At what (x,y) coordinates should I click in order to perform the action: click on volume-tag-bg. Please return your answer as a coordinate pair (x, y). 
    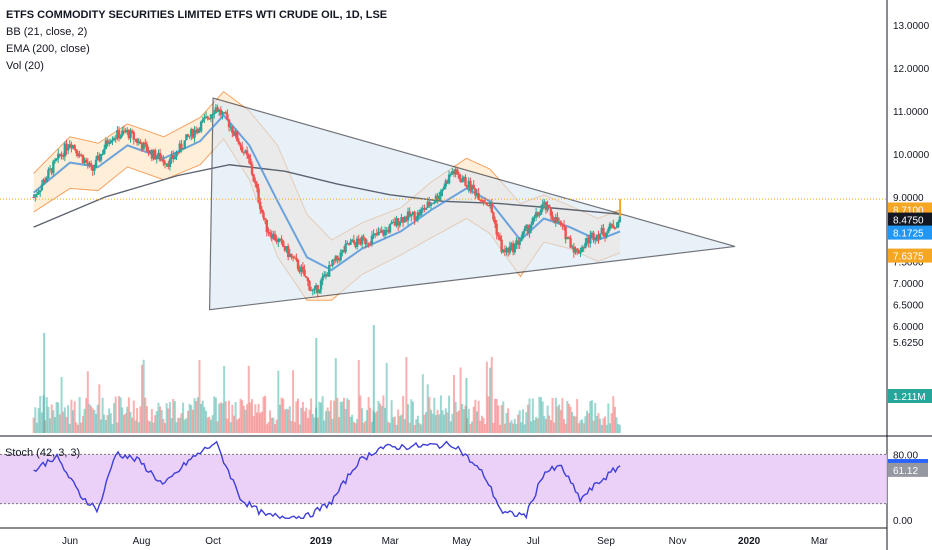
    Looking at the image, I should click on (910, 396).